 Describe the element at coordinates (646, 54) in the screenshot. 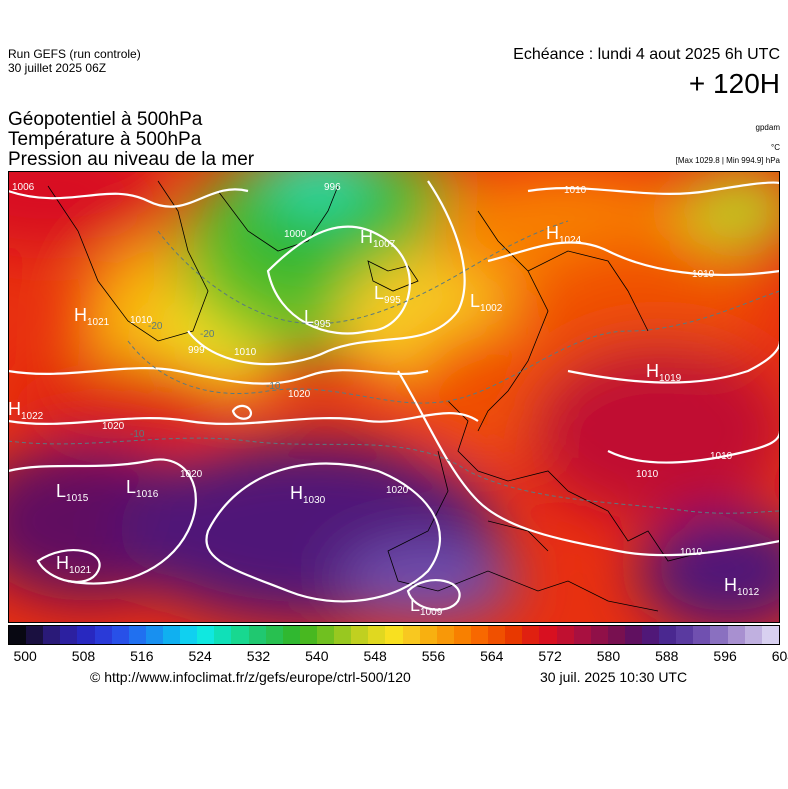

I see `valid-time: Echéance : lundi 4 aout 2025 6h UTC` at that location.